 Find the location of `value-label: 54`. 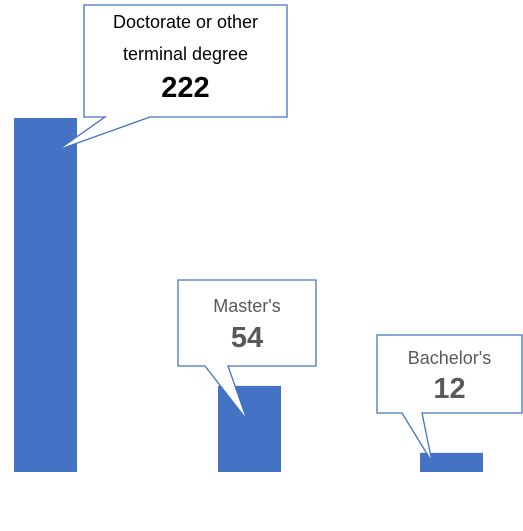

value-label: 54 is located at coordinates (247, 338).